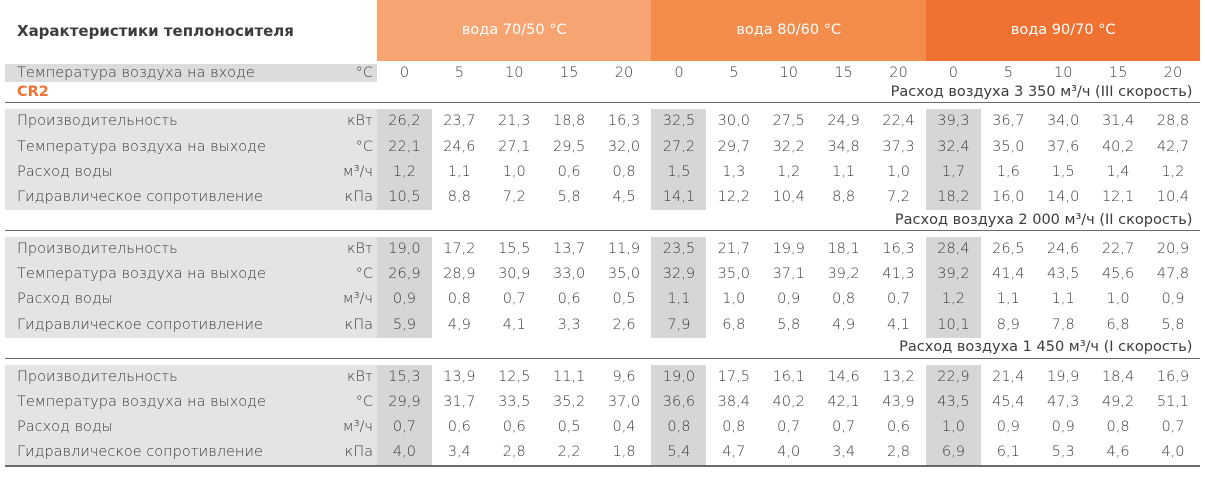  What do you see at coordinates (459, 196) in the screenshot?
I see `table-cell: 8,8` at bounding box center [459, 196].